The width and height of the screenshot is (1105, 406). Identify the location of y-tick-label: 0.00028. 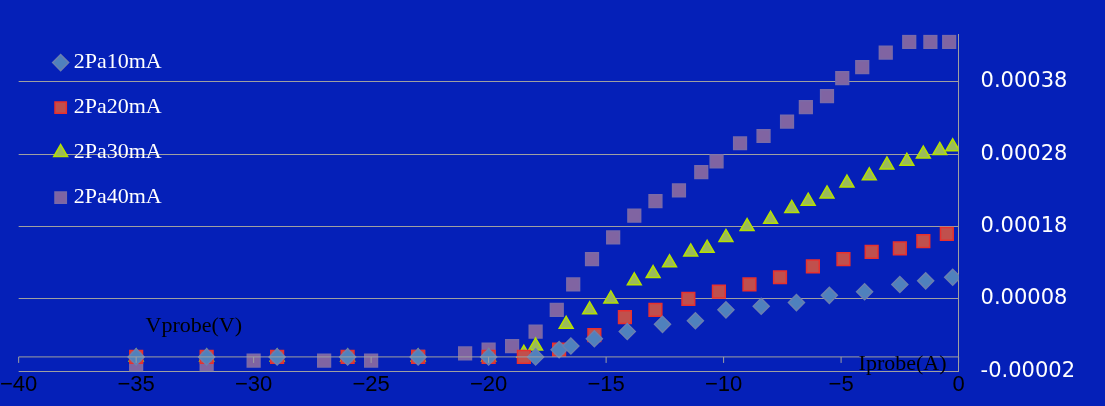
(1024, 152).